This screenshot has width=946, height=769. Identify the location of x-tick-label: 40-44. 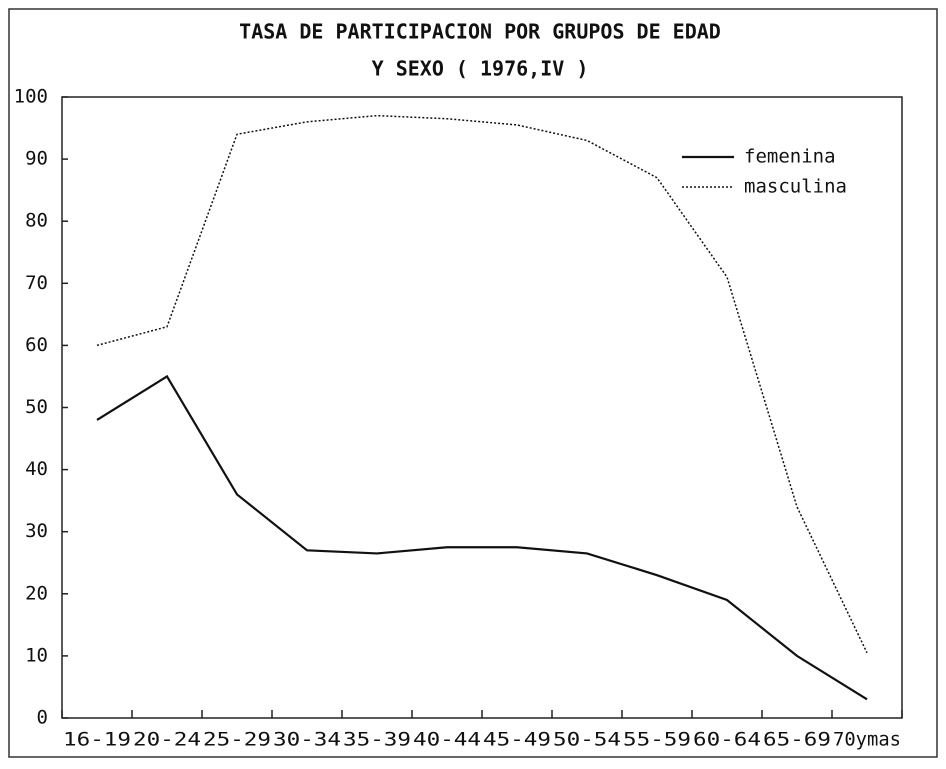
(447, 740).